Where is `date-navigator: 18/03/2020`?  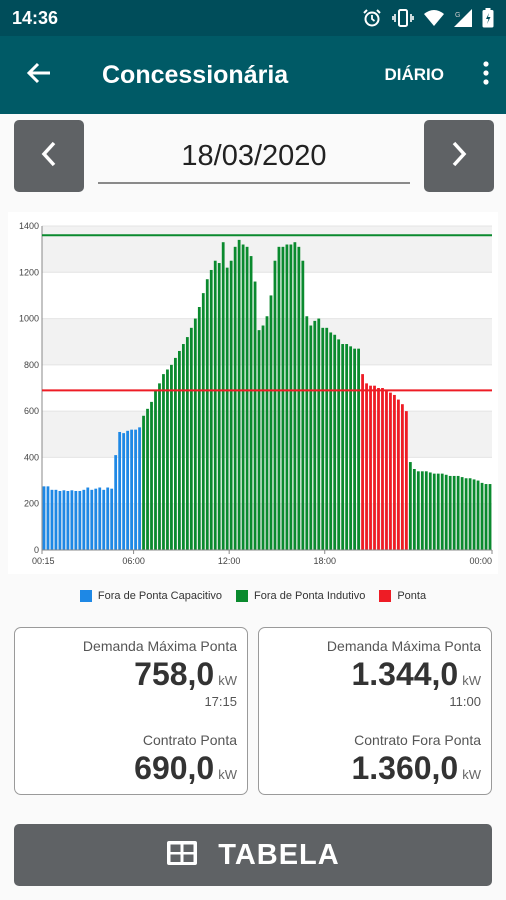 date-navigator: 18/03/2020 is located at coordinates (253, 157).